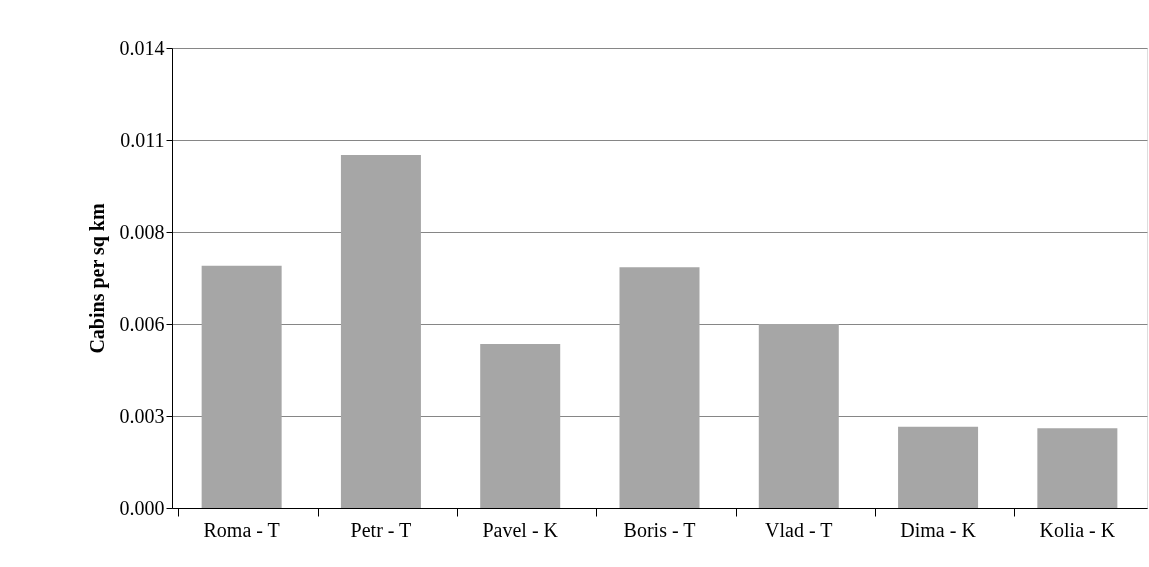  Describe the element at coordinates (142, 139) in the screenshot. I see `y-tick-label: 0.011` at that location.